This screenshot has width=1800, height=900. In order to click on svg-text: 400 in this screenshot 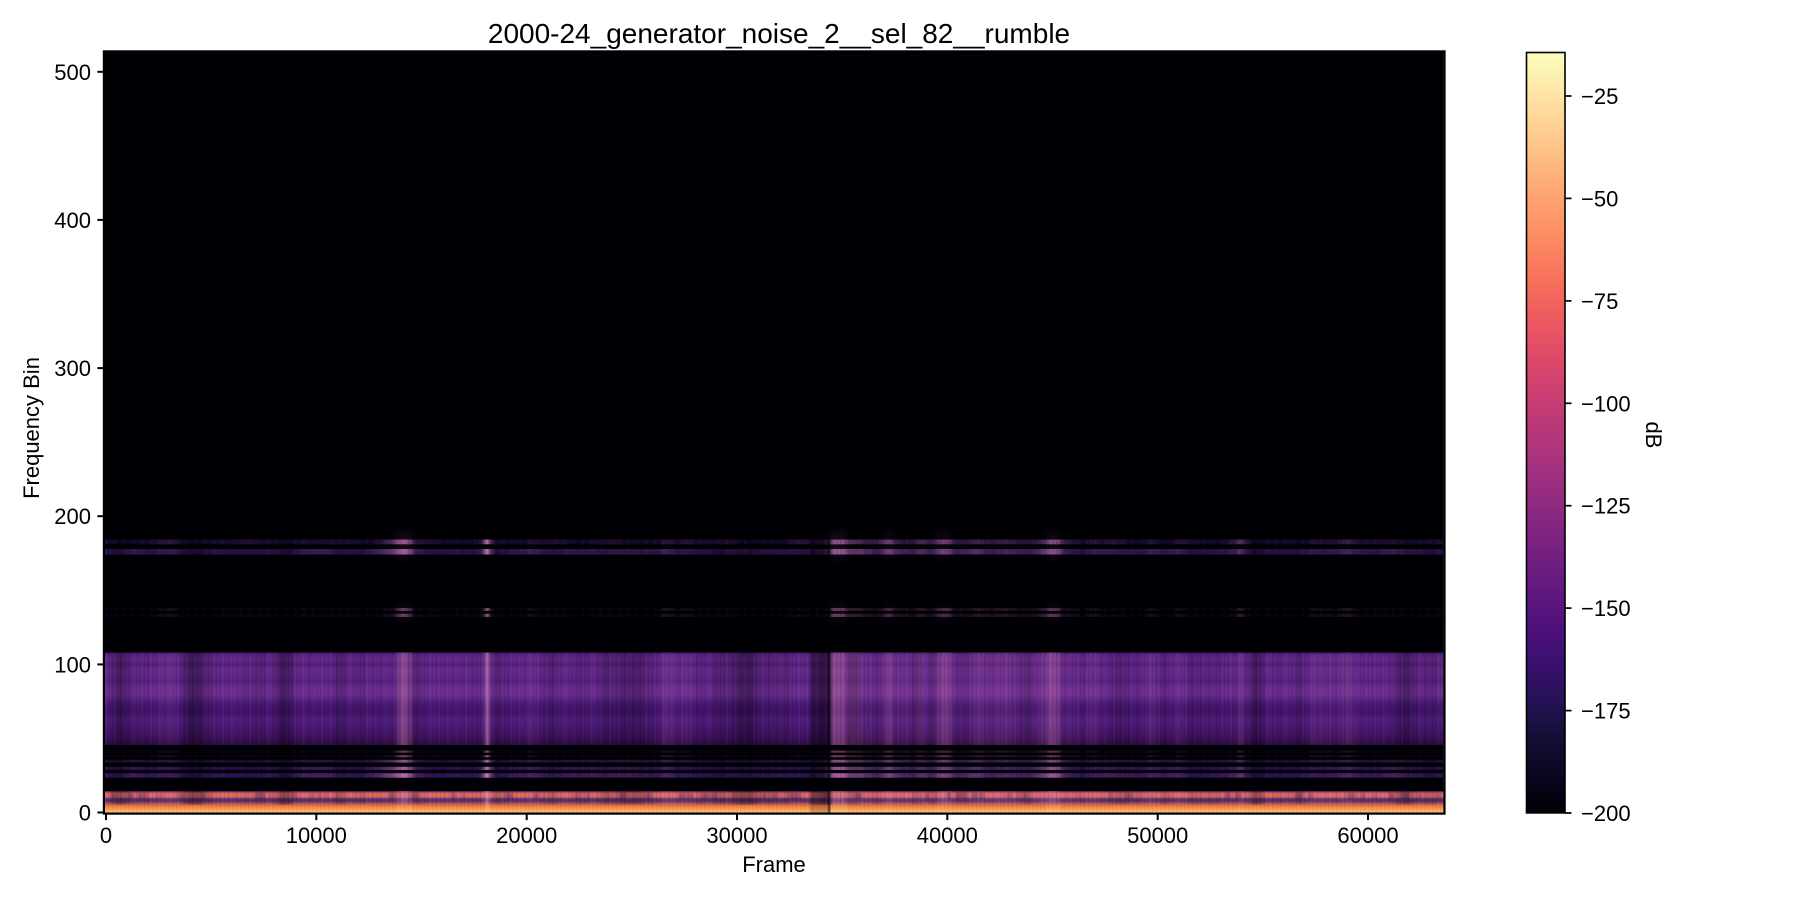, I will do `click(72, 220)`.